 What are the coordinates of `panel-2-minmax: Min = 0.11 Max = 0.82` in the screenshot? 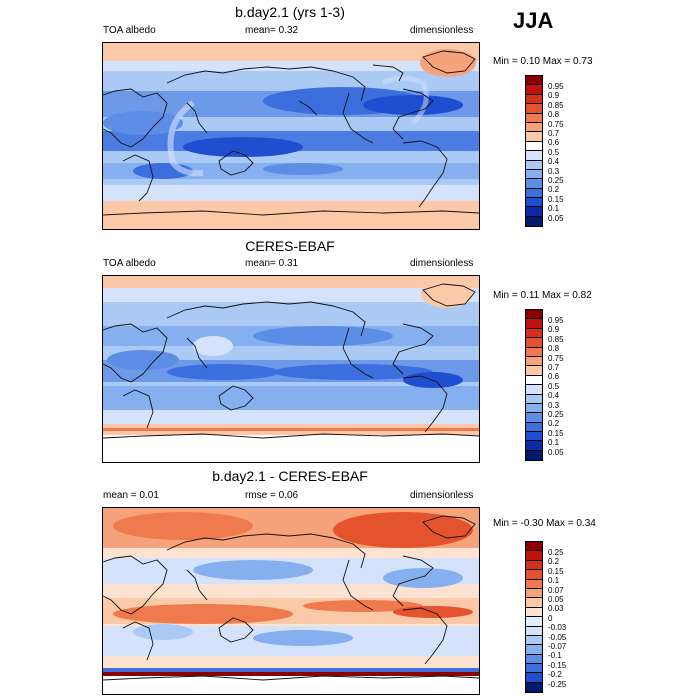 It's located at (542, 295).